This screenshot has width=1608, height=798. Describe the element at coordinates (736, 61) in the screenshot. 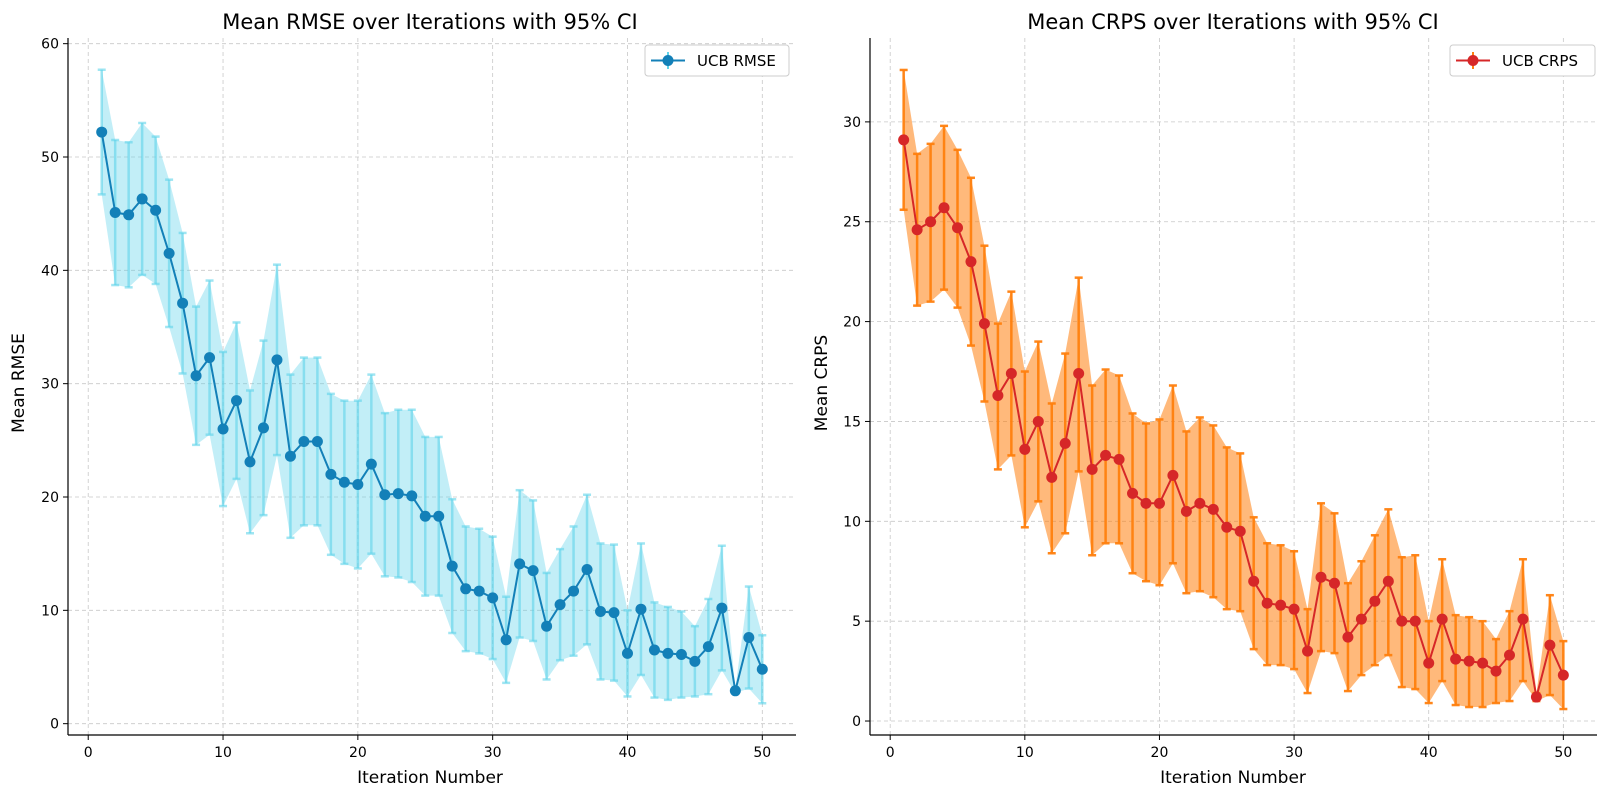

I see `rmse-legend-label: UCB RMSE` at that location.